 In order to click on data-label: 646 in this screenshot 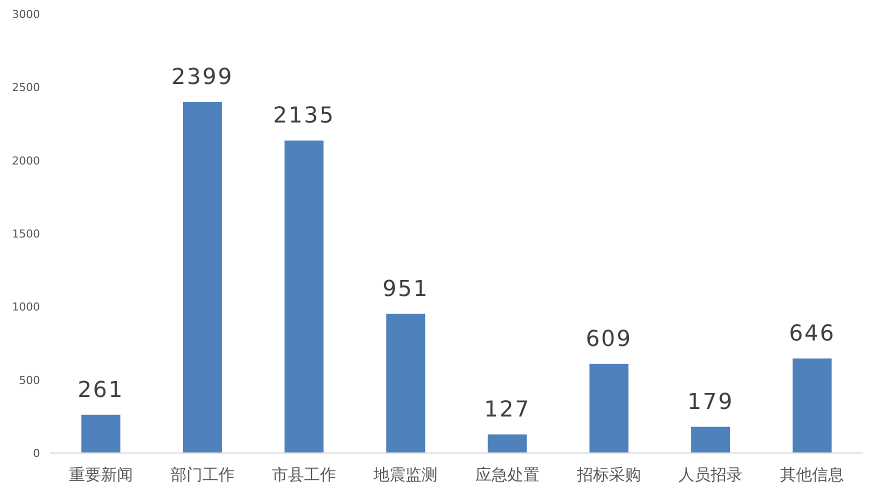, I will do `click(812, 333)`.